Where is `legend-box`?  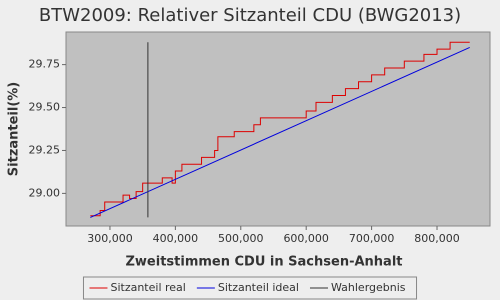 legend-box is located at coordinates (250, 288).